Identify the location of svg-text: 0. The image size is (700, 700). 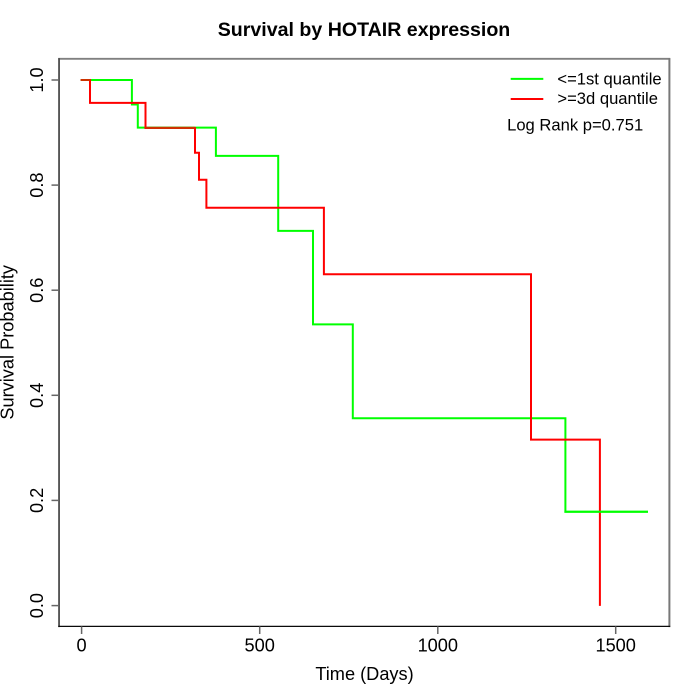
(82, 646).